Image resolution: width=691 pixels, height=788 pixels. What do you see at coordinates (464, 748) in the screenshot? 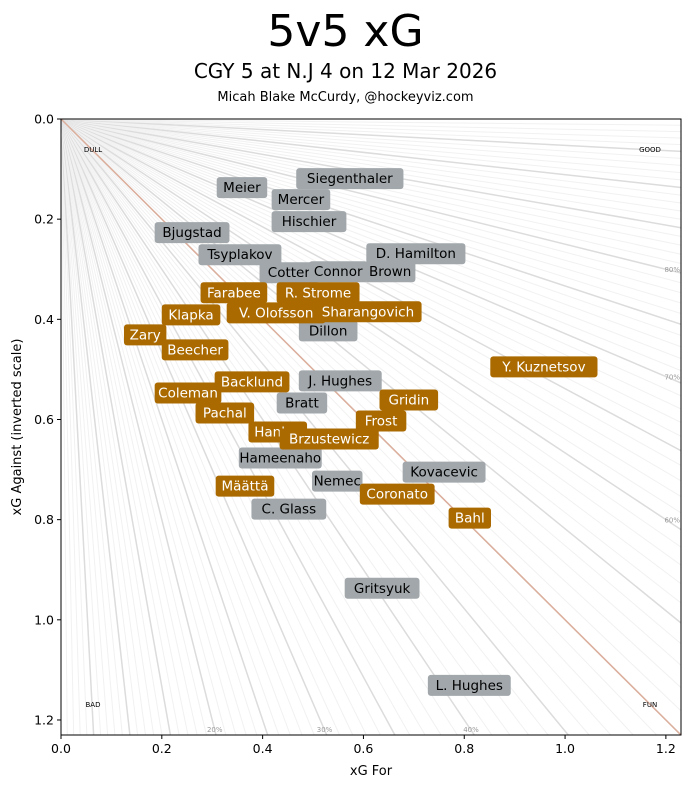
I see `x-tick-label: 0.8` at bounding box center [464, 748].